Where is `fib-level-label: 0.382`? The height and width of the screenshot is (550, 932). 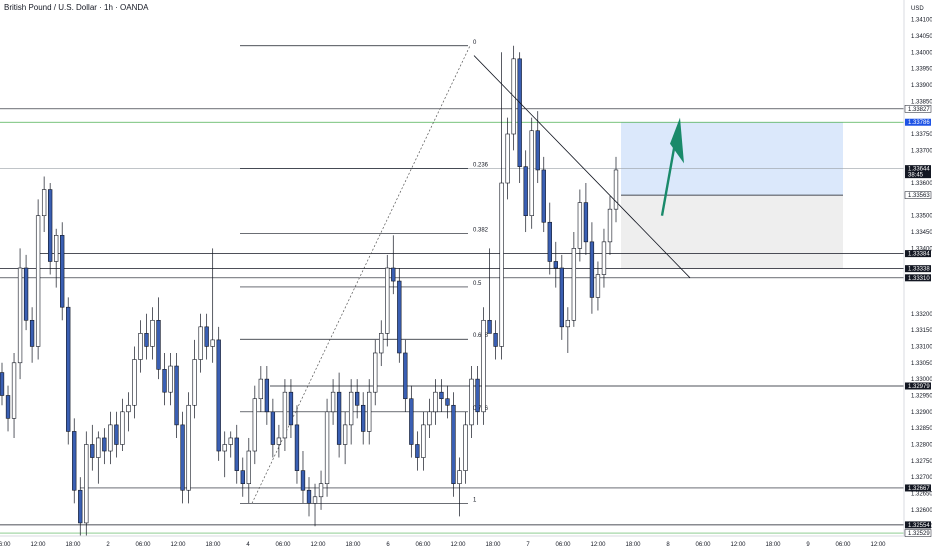 fib-level-label: 0.382 is located at coordinates (481, 231).